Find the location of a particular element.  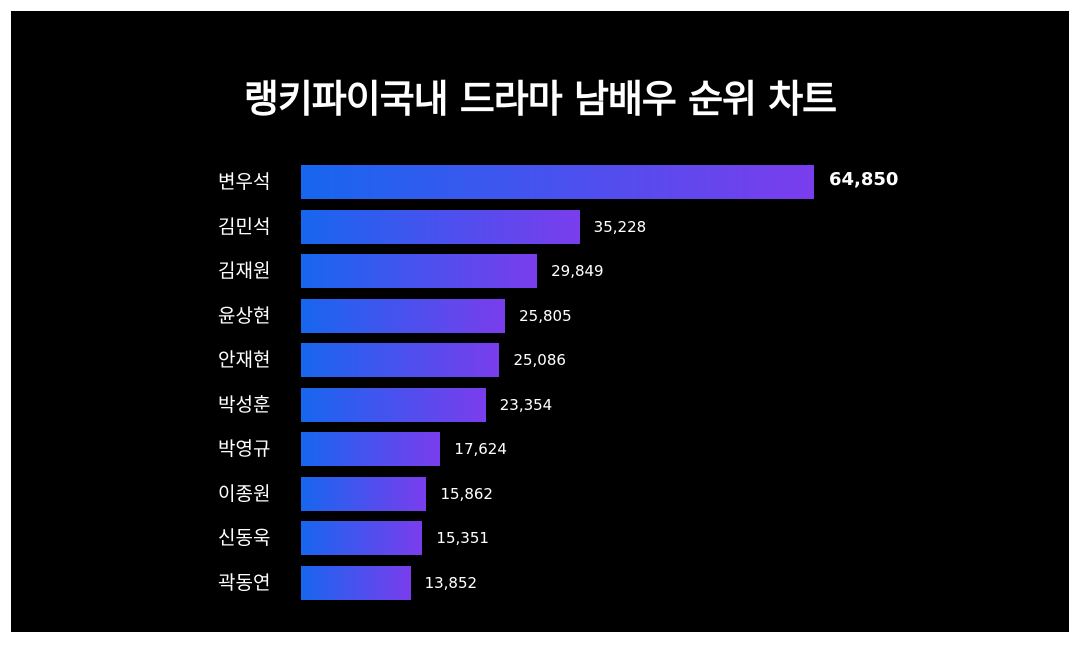

value-label: 25,086 is located at coordinates (539, 360).